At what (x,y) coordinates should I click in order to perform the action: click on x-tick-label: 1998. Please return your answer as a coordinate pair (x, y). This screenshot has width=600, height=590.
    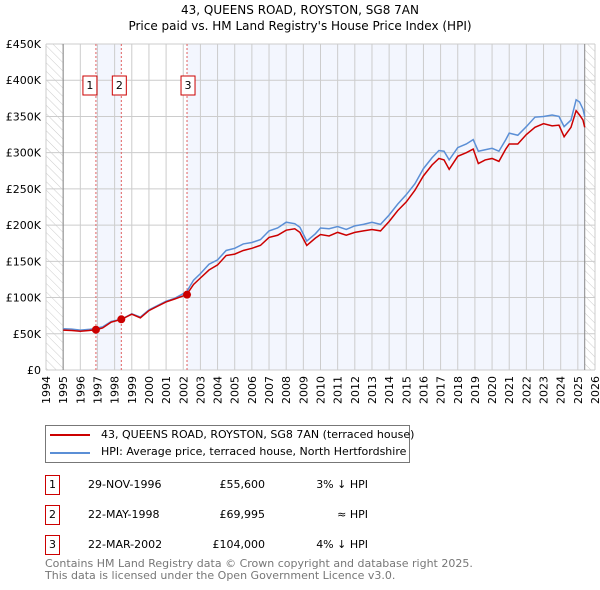
    Looking at the image, I should click on (115, 390).